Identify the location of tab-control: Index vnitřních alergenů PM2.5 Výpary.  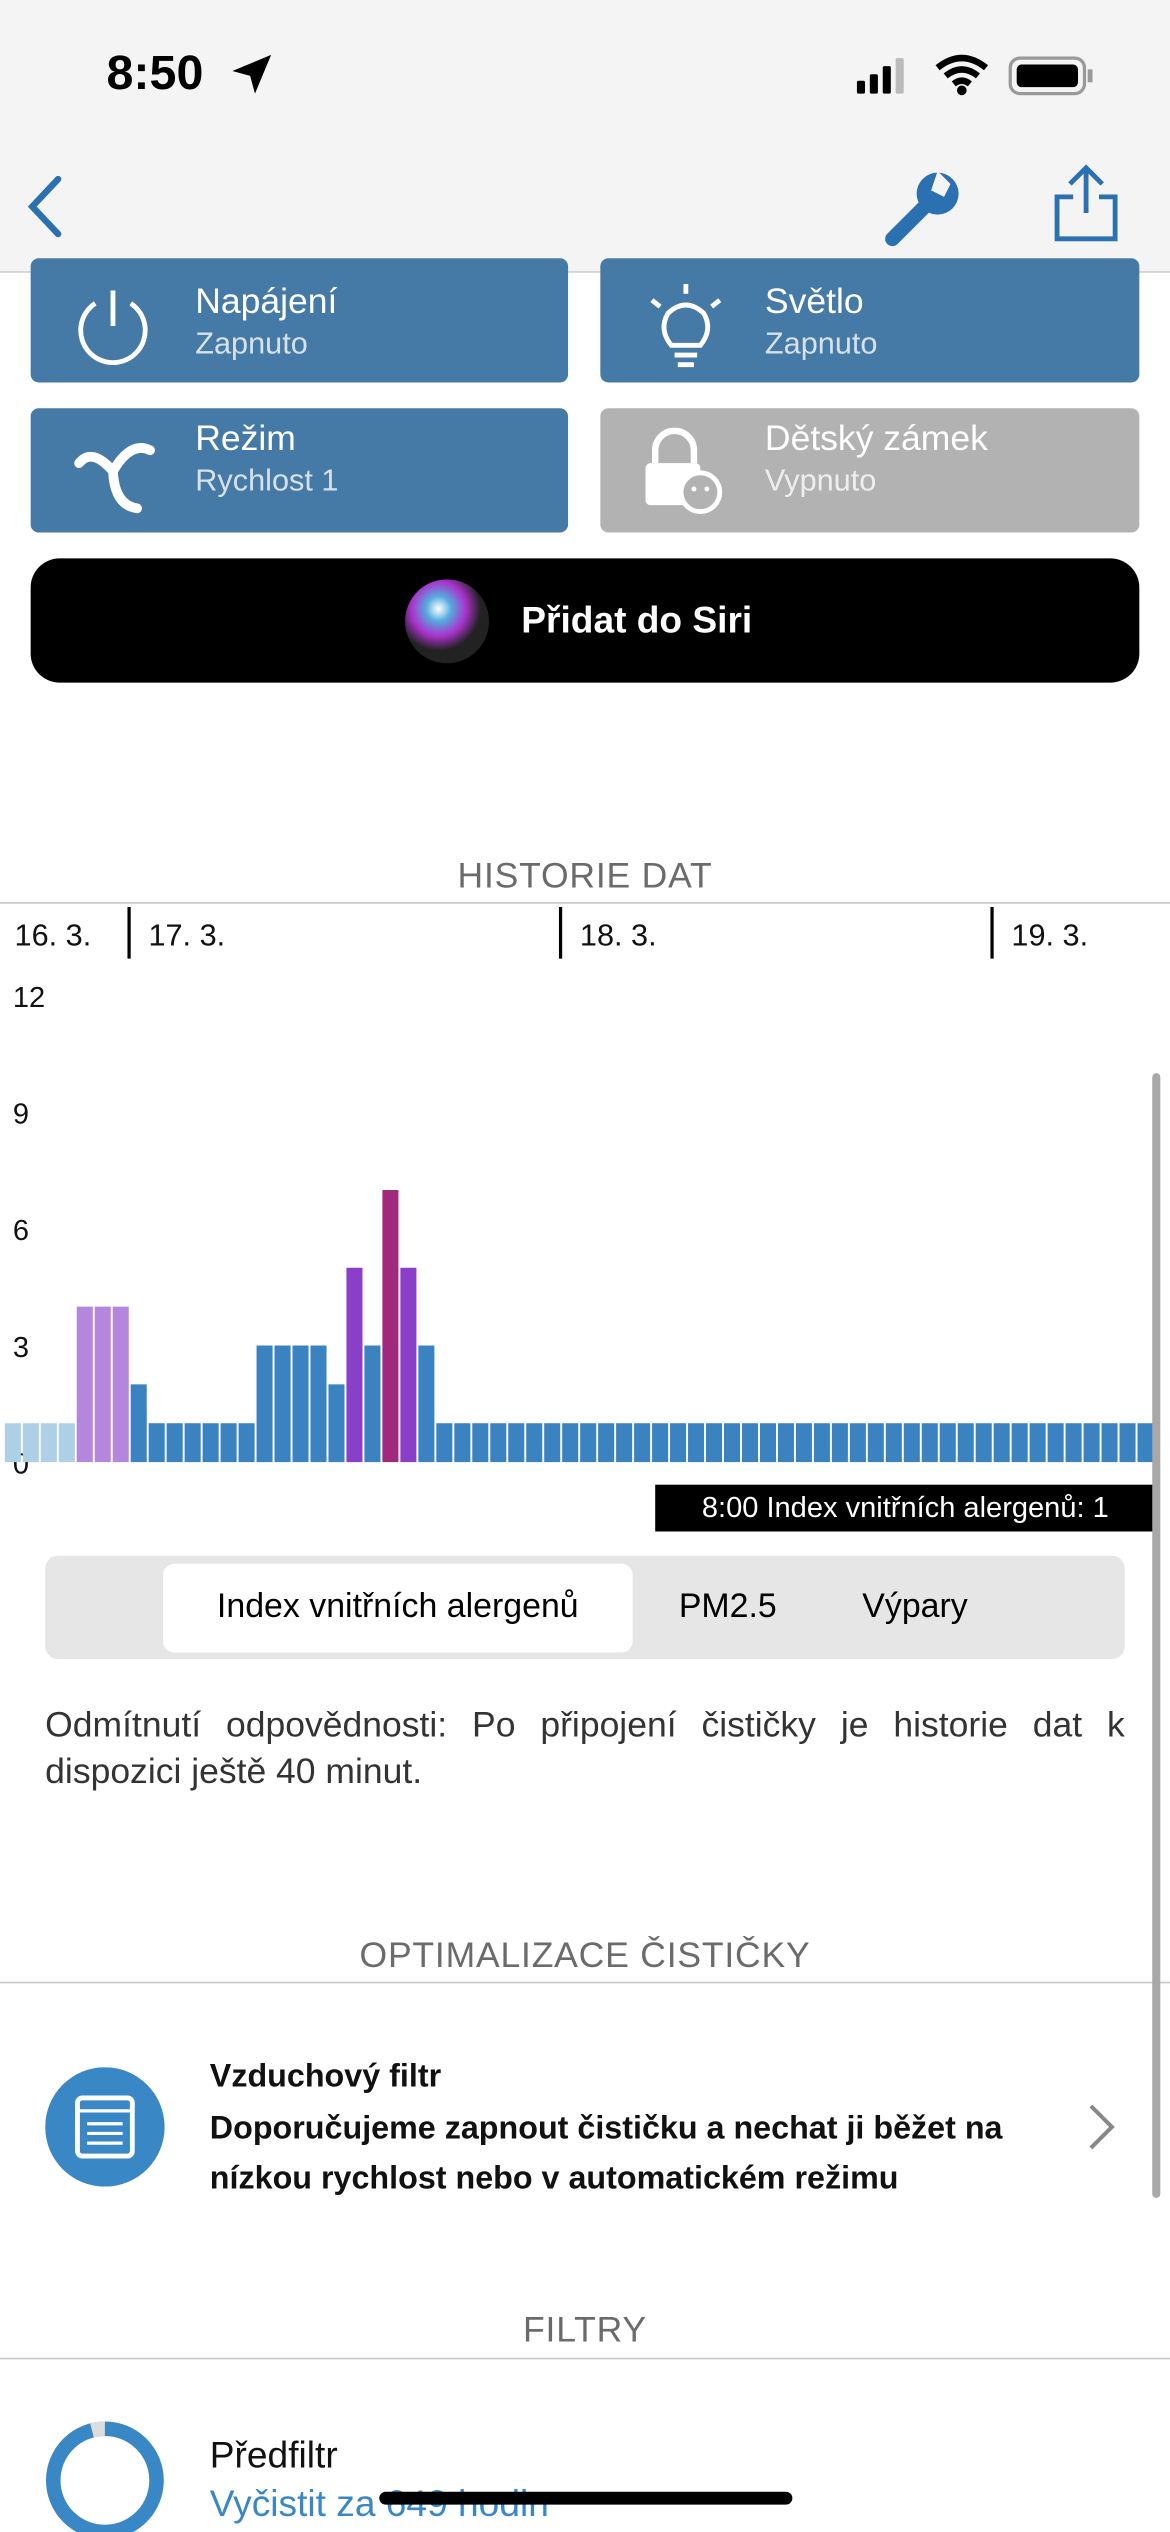
(585, 1607).